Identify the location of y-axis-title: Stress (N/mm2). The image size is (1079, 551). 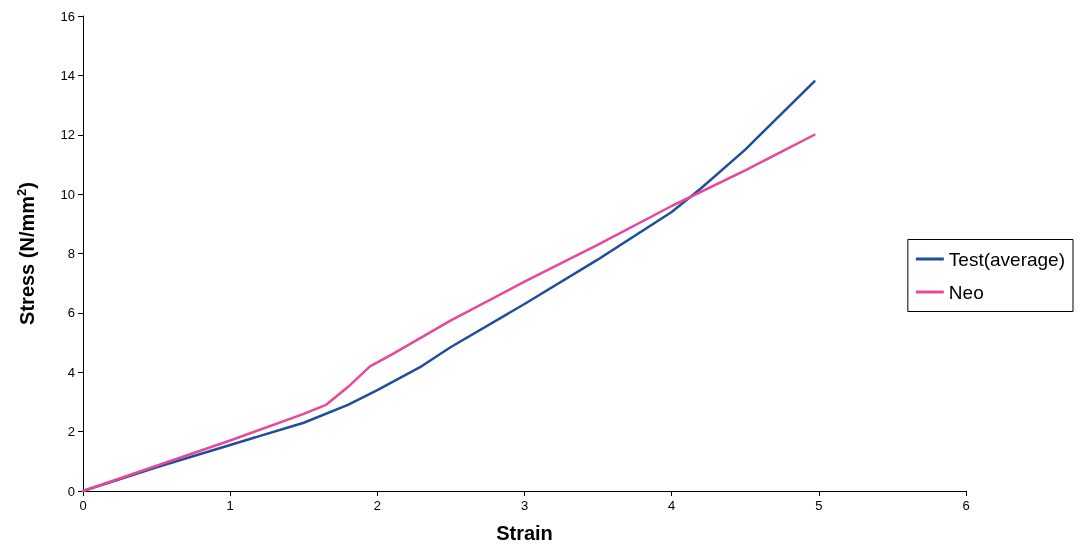
(26, 253).